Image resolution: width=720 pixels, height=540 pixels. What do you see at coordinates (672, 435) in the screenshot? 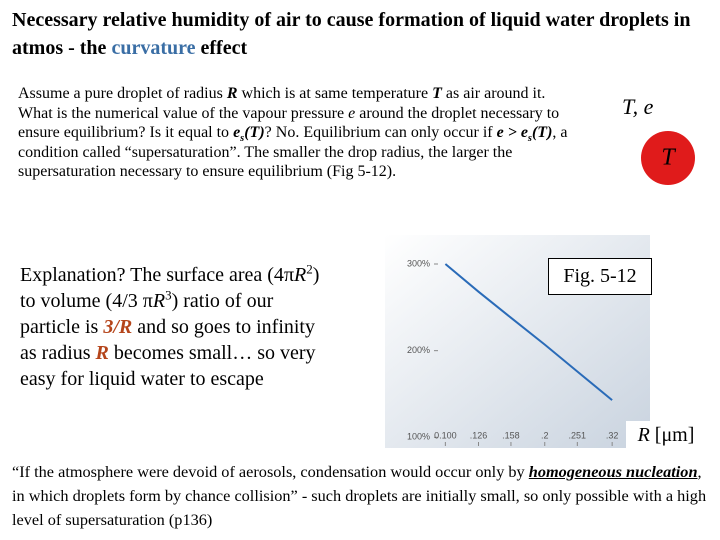
I see `unit: [μm]` at bounding box center [672, 435].